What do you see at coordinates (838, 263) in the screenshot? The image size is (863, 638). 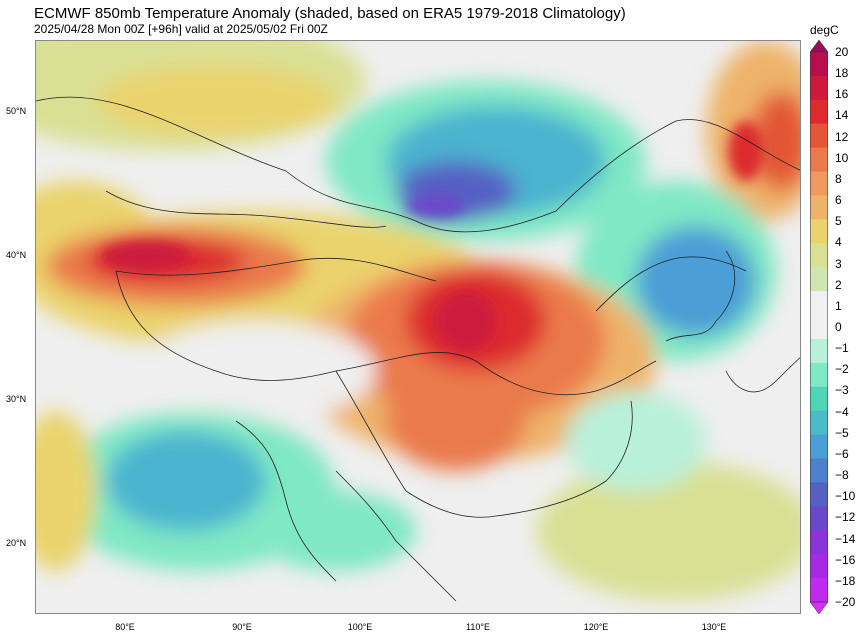 I see `colorbar-tick-label: 3` at bounding box center [838, 263].